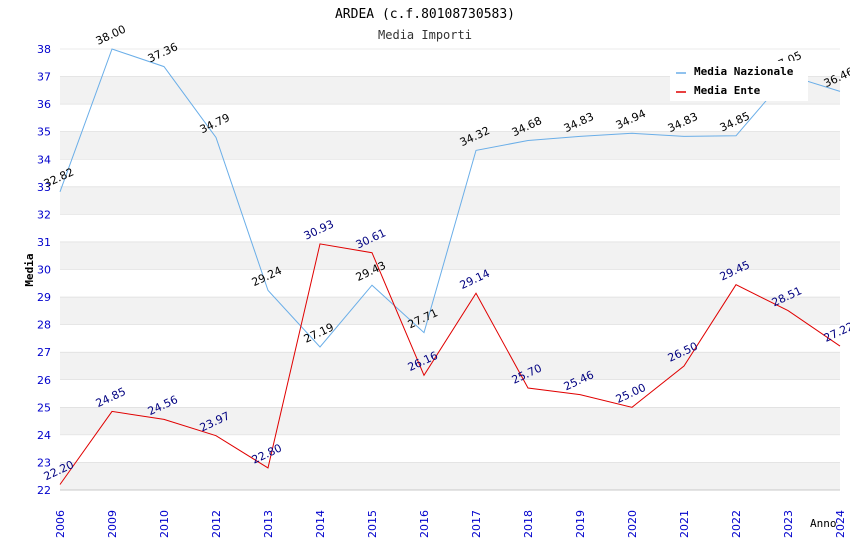 Image resolution: width=850 pixels, height=550 pixels. I want to click on x-tick-label: 2009, so click(112, 524).